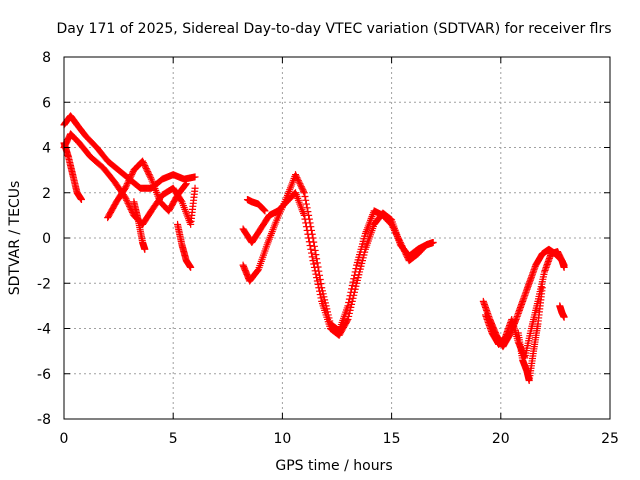  I want to click on y-tick-label: 6, so click(46, 103).